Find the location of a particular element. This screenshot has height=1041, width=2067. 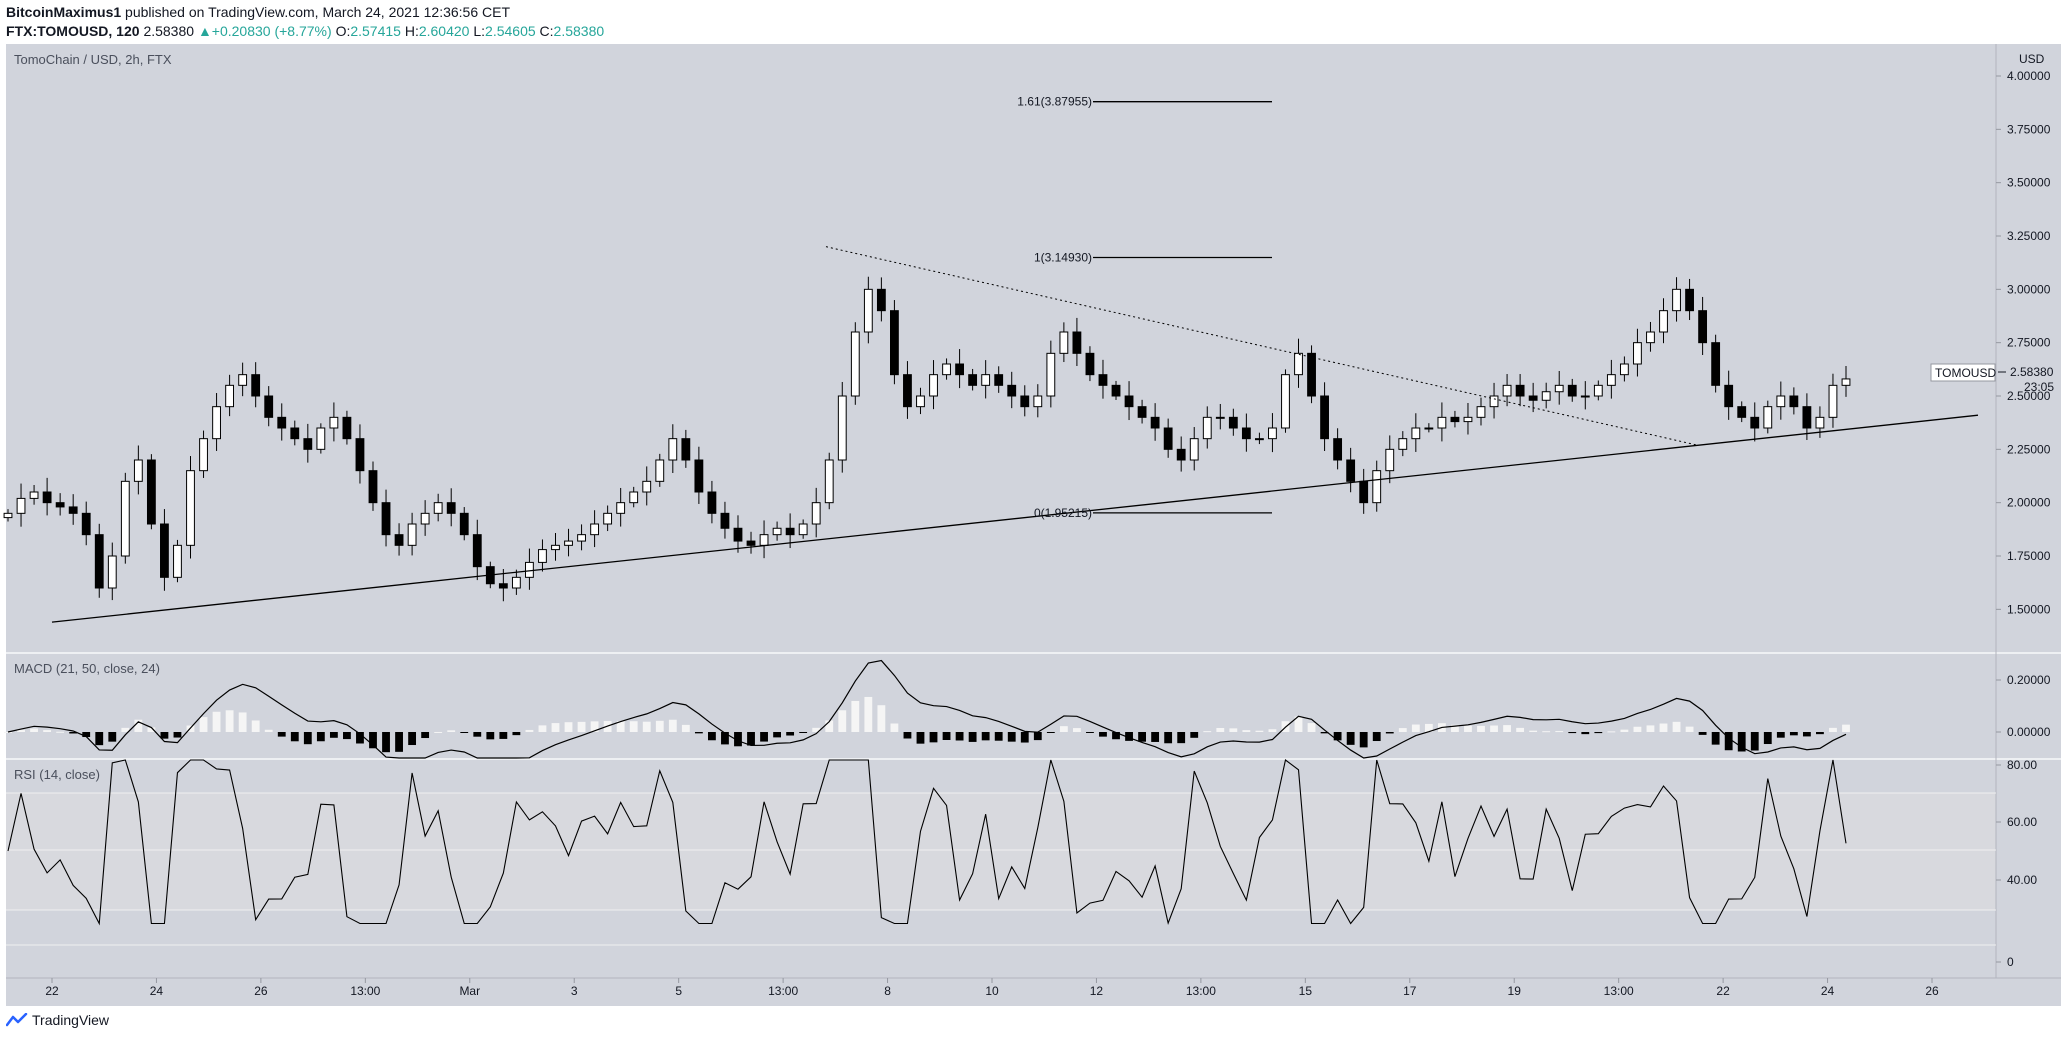

price-tick-label: 2.25000 is located at coordinates (2029, 449).